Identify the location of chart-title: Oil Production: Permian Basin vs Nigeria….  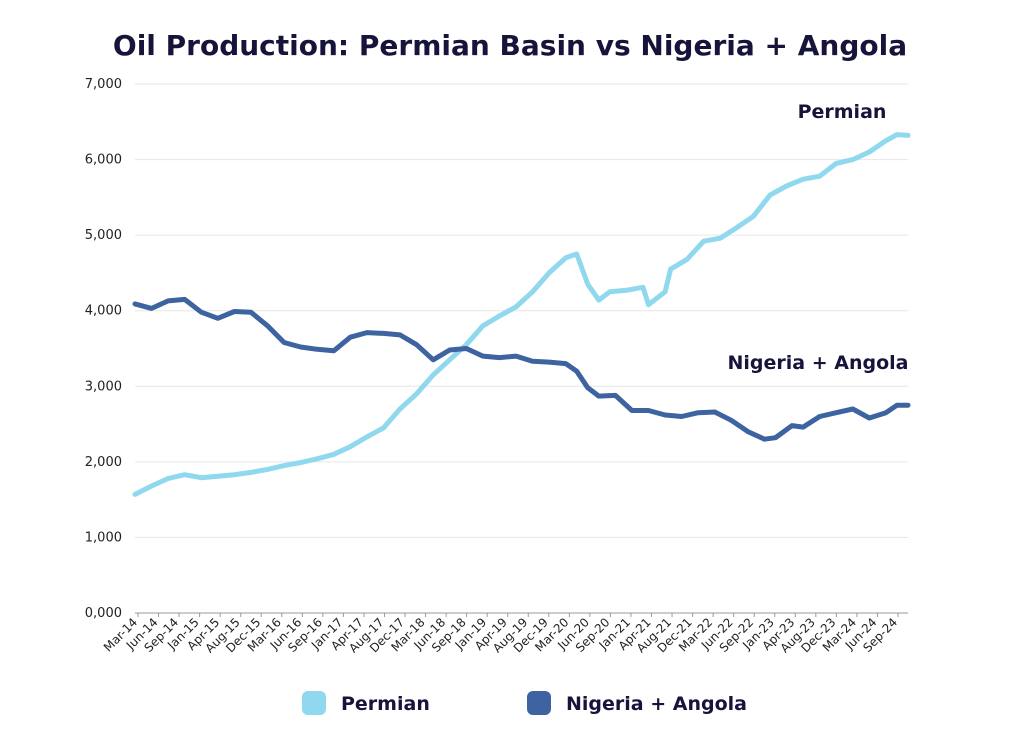
(510, 45).